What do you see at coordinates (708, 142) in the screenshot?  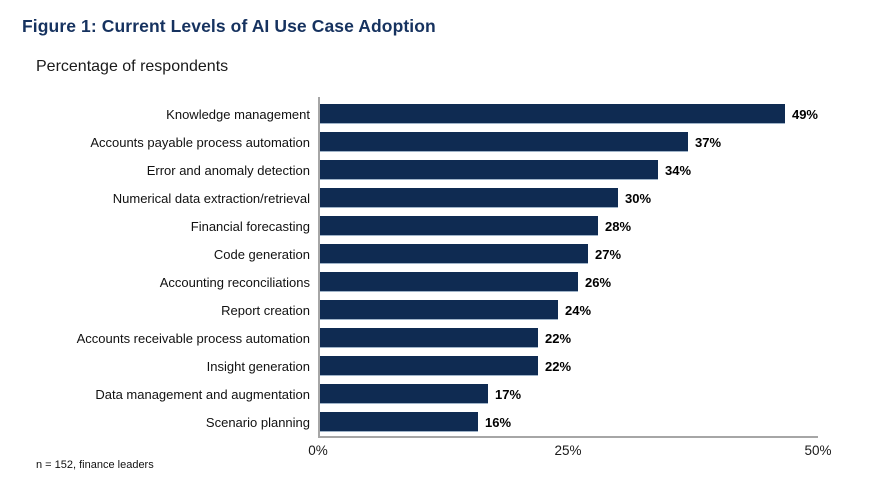 I see `value-label: 37%` at bounding box center [708, 142].